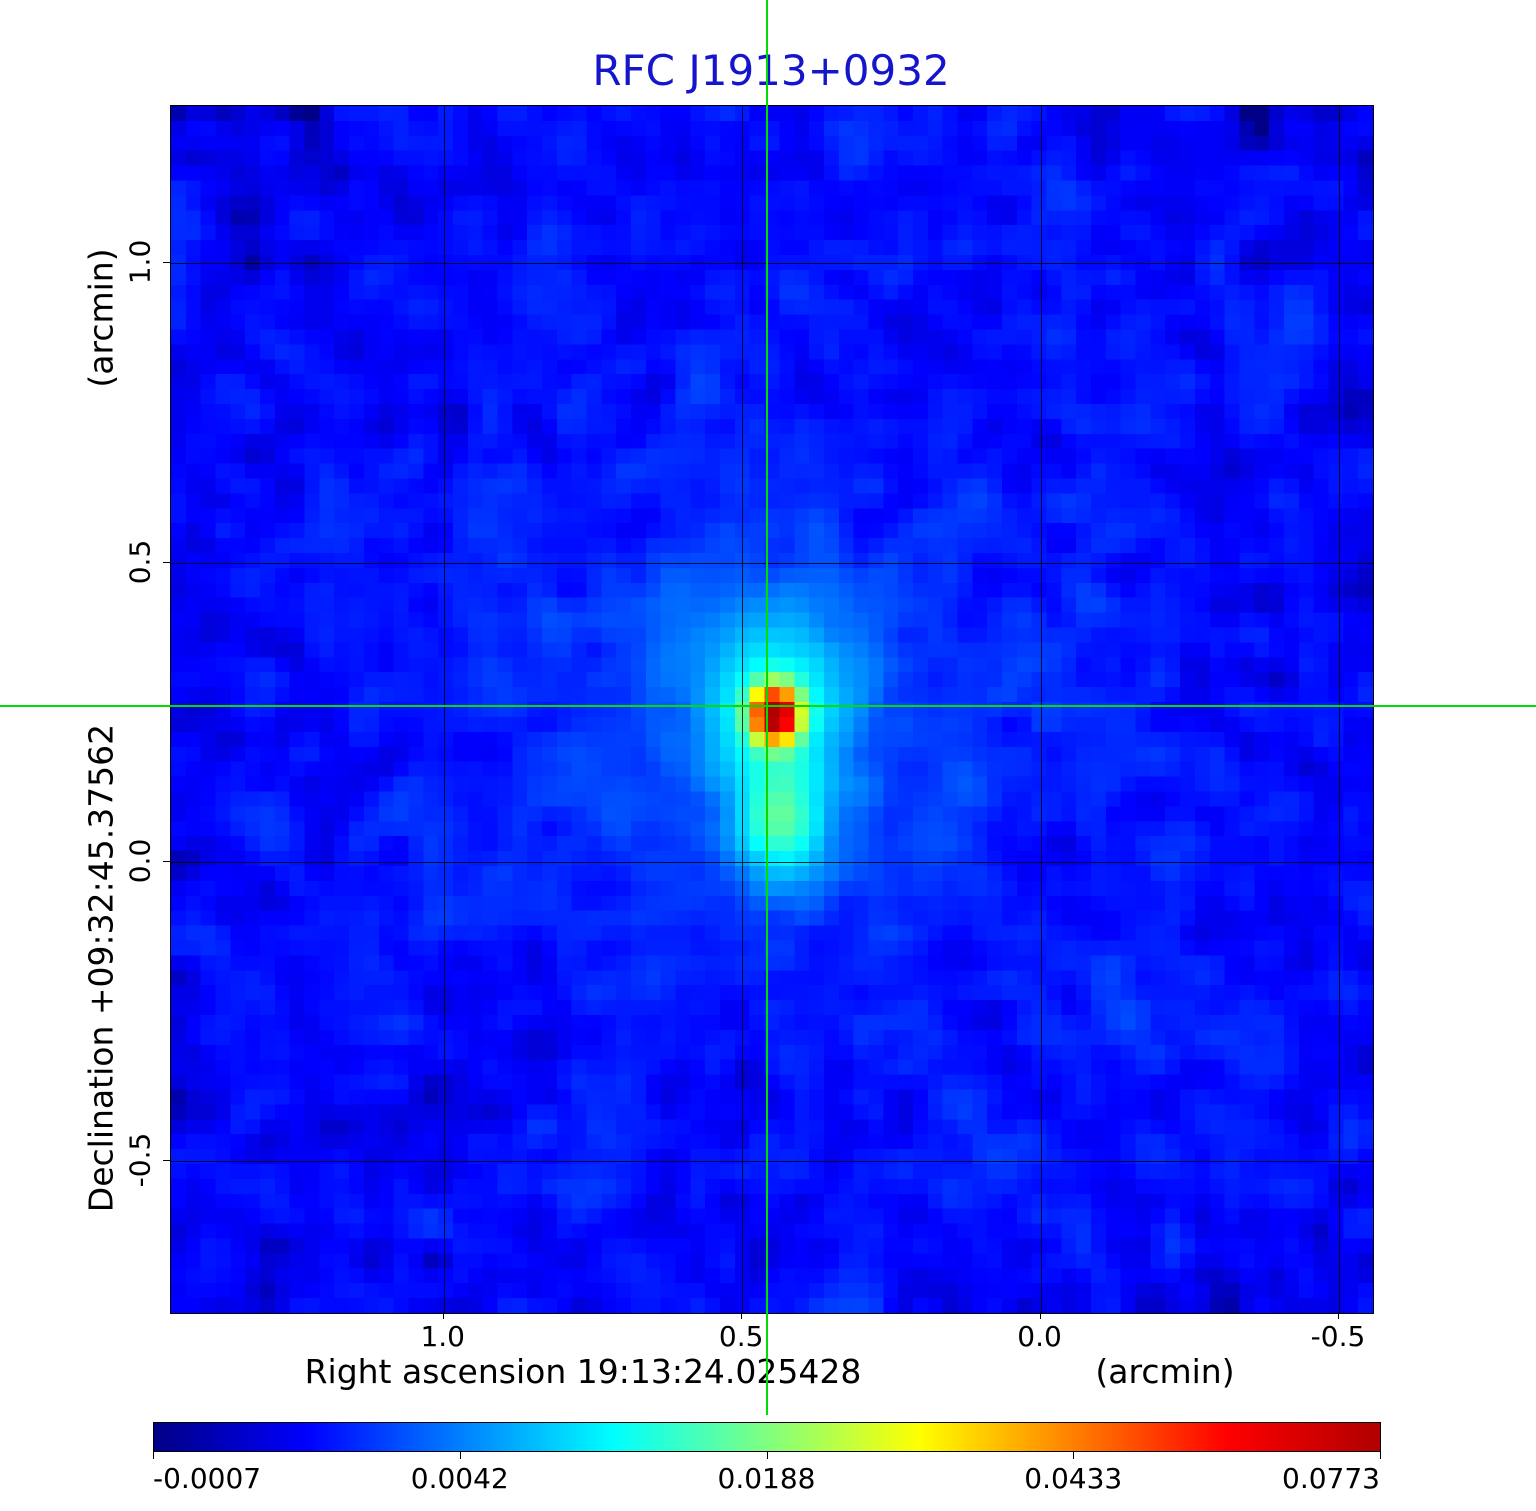 The image size is (1536, 1511). What do you see at coordinates (442, 1336) in the screenshot?
I see `x-tick-label: 1.0` at bounding box center [442, 1336].